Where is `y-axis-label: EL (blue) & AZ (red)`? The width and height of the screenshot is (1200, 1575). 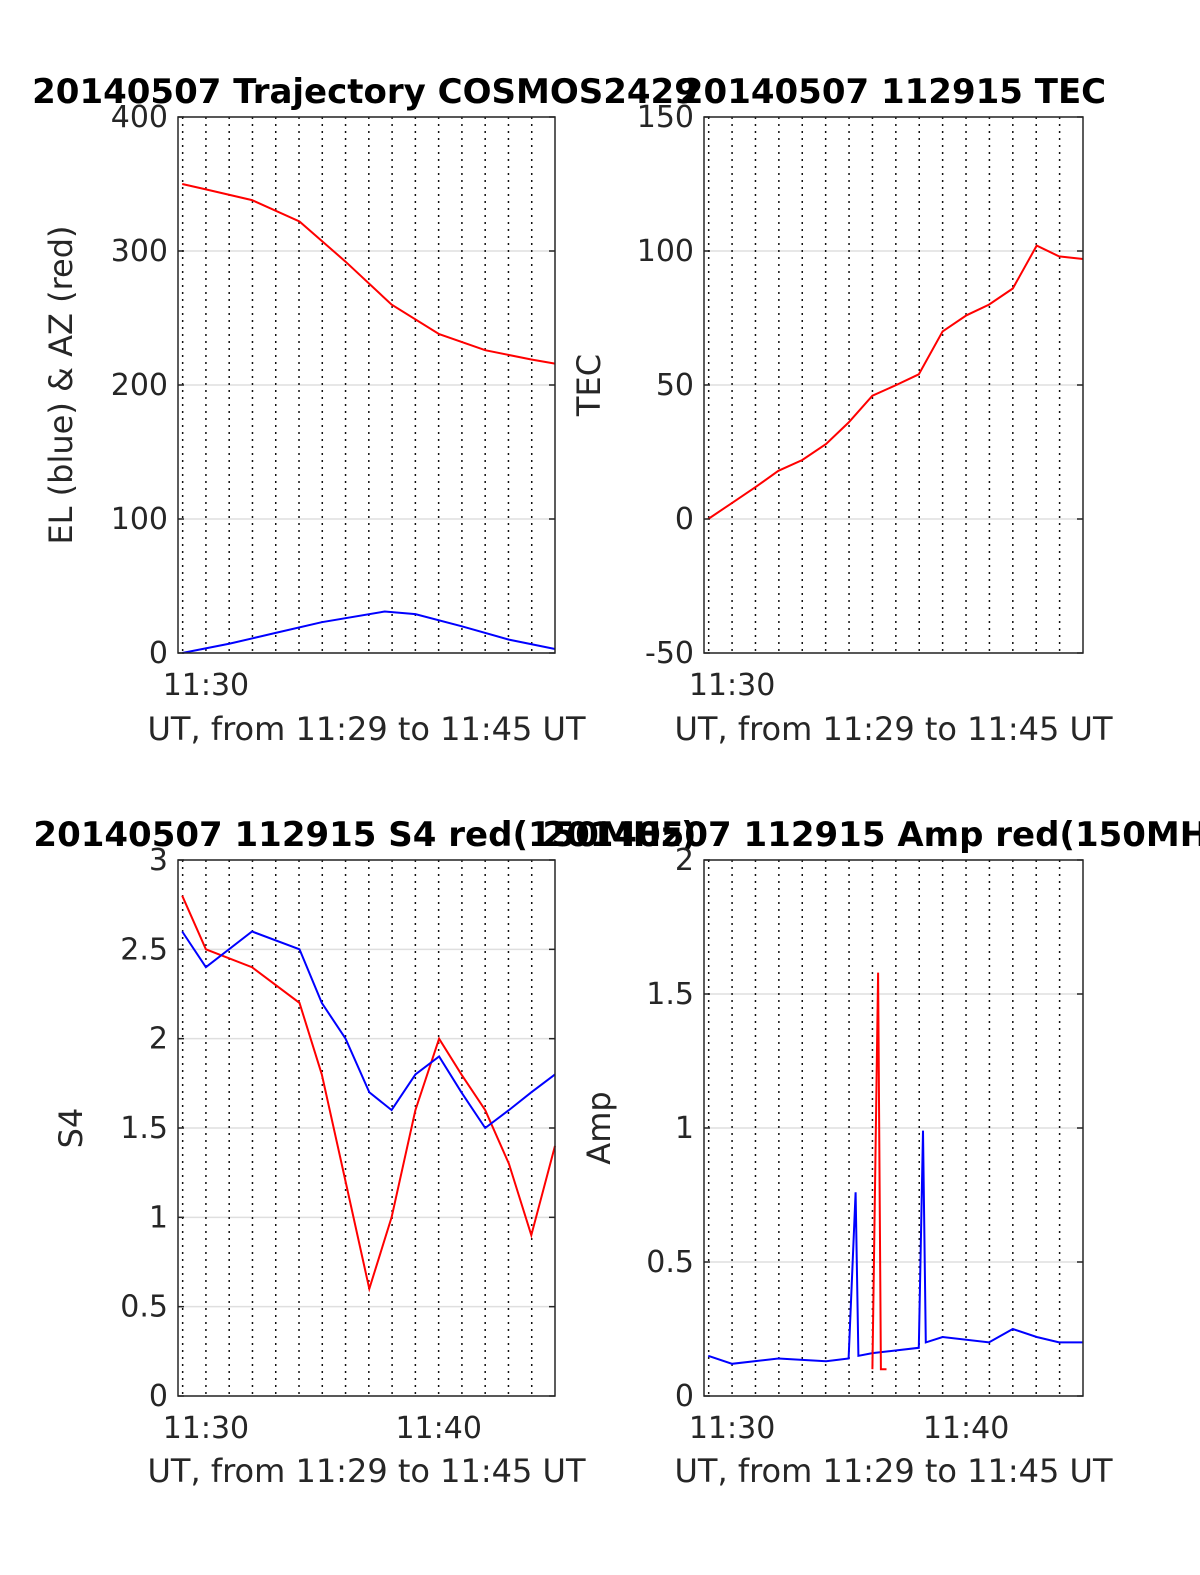 y-axis-label: EL (blue) & AZ (red) is located at coordinates (61, 384).